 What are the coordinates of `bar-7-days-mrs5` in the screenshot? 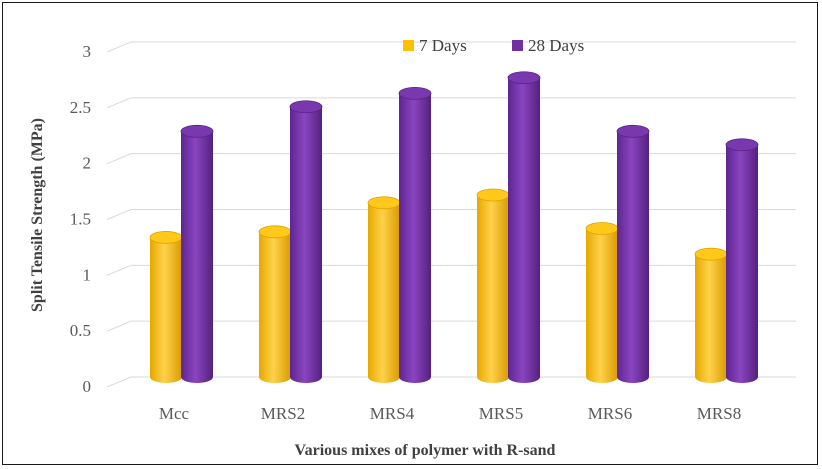 It's located at (493, 285).